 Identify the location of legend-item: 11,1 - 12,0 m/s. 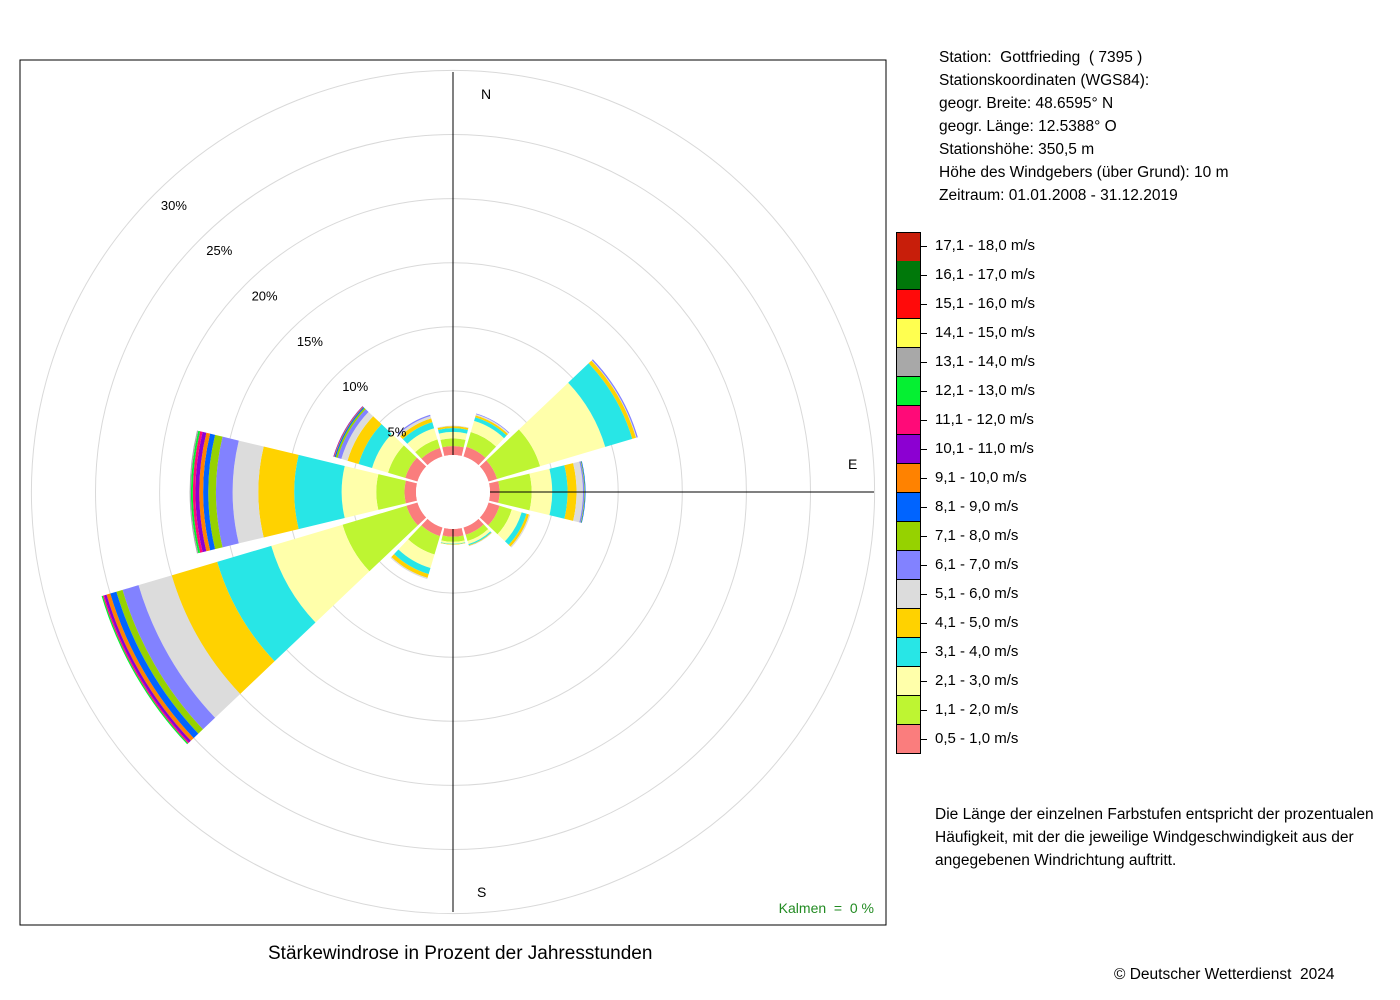
(1026, 420).